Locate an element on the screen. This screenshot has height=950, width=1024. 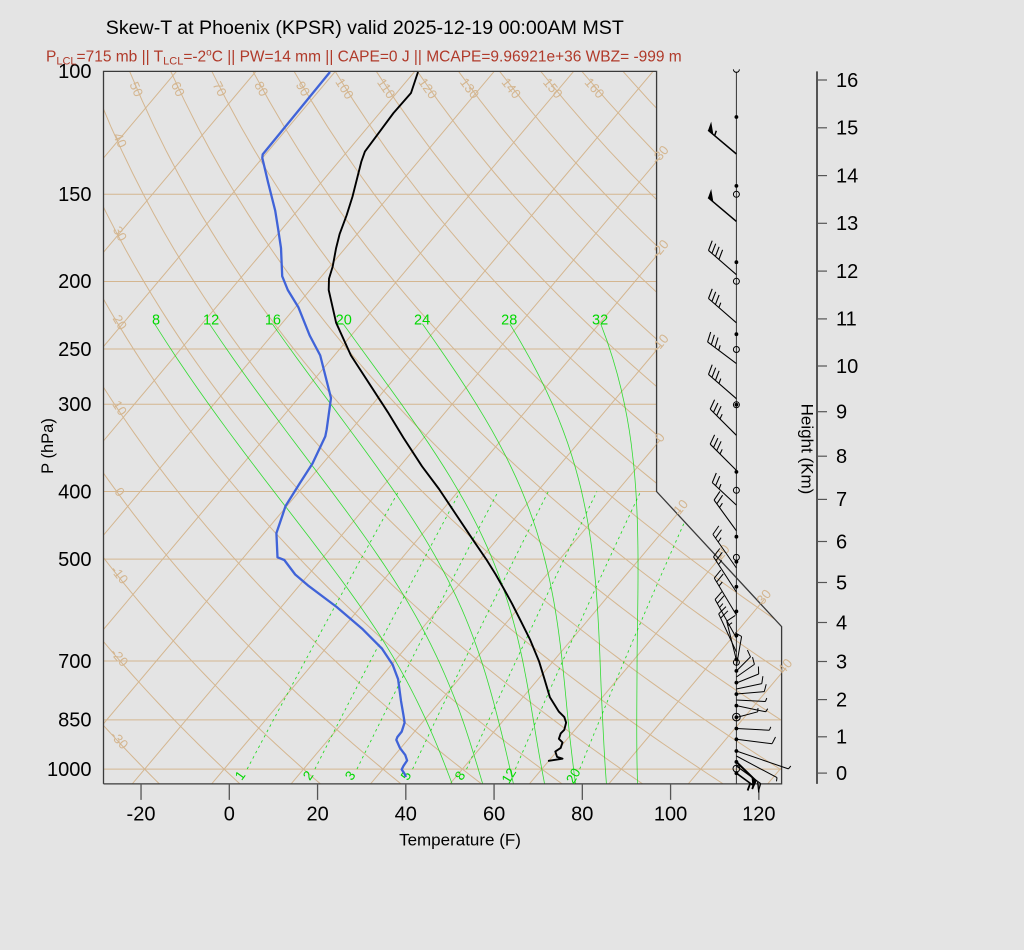
svg-text: -20 is located at coordinates (141, 815).